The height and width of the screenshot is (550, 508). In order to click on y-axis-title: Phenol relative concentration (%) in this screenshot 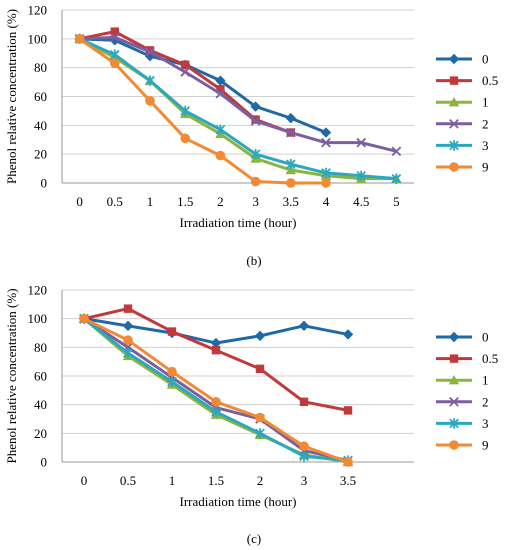, I will do `click(11, 375)`.